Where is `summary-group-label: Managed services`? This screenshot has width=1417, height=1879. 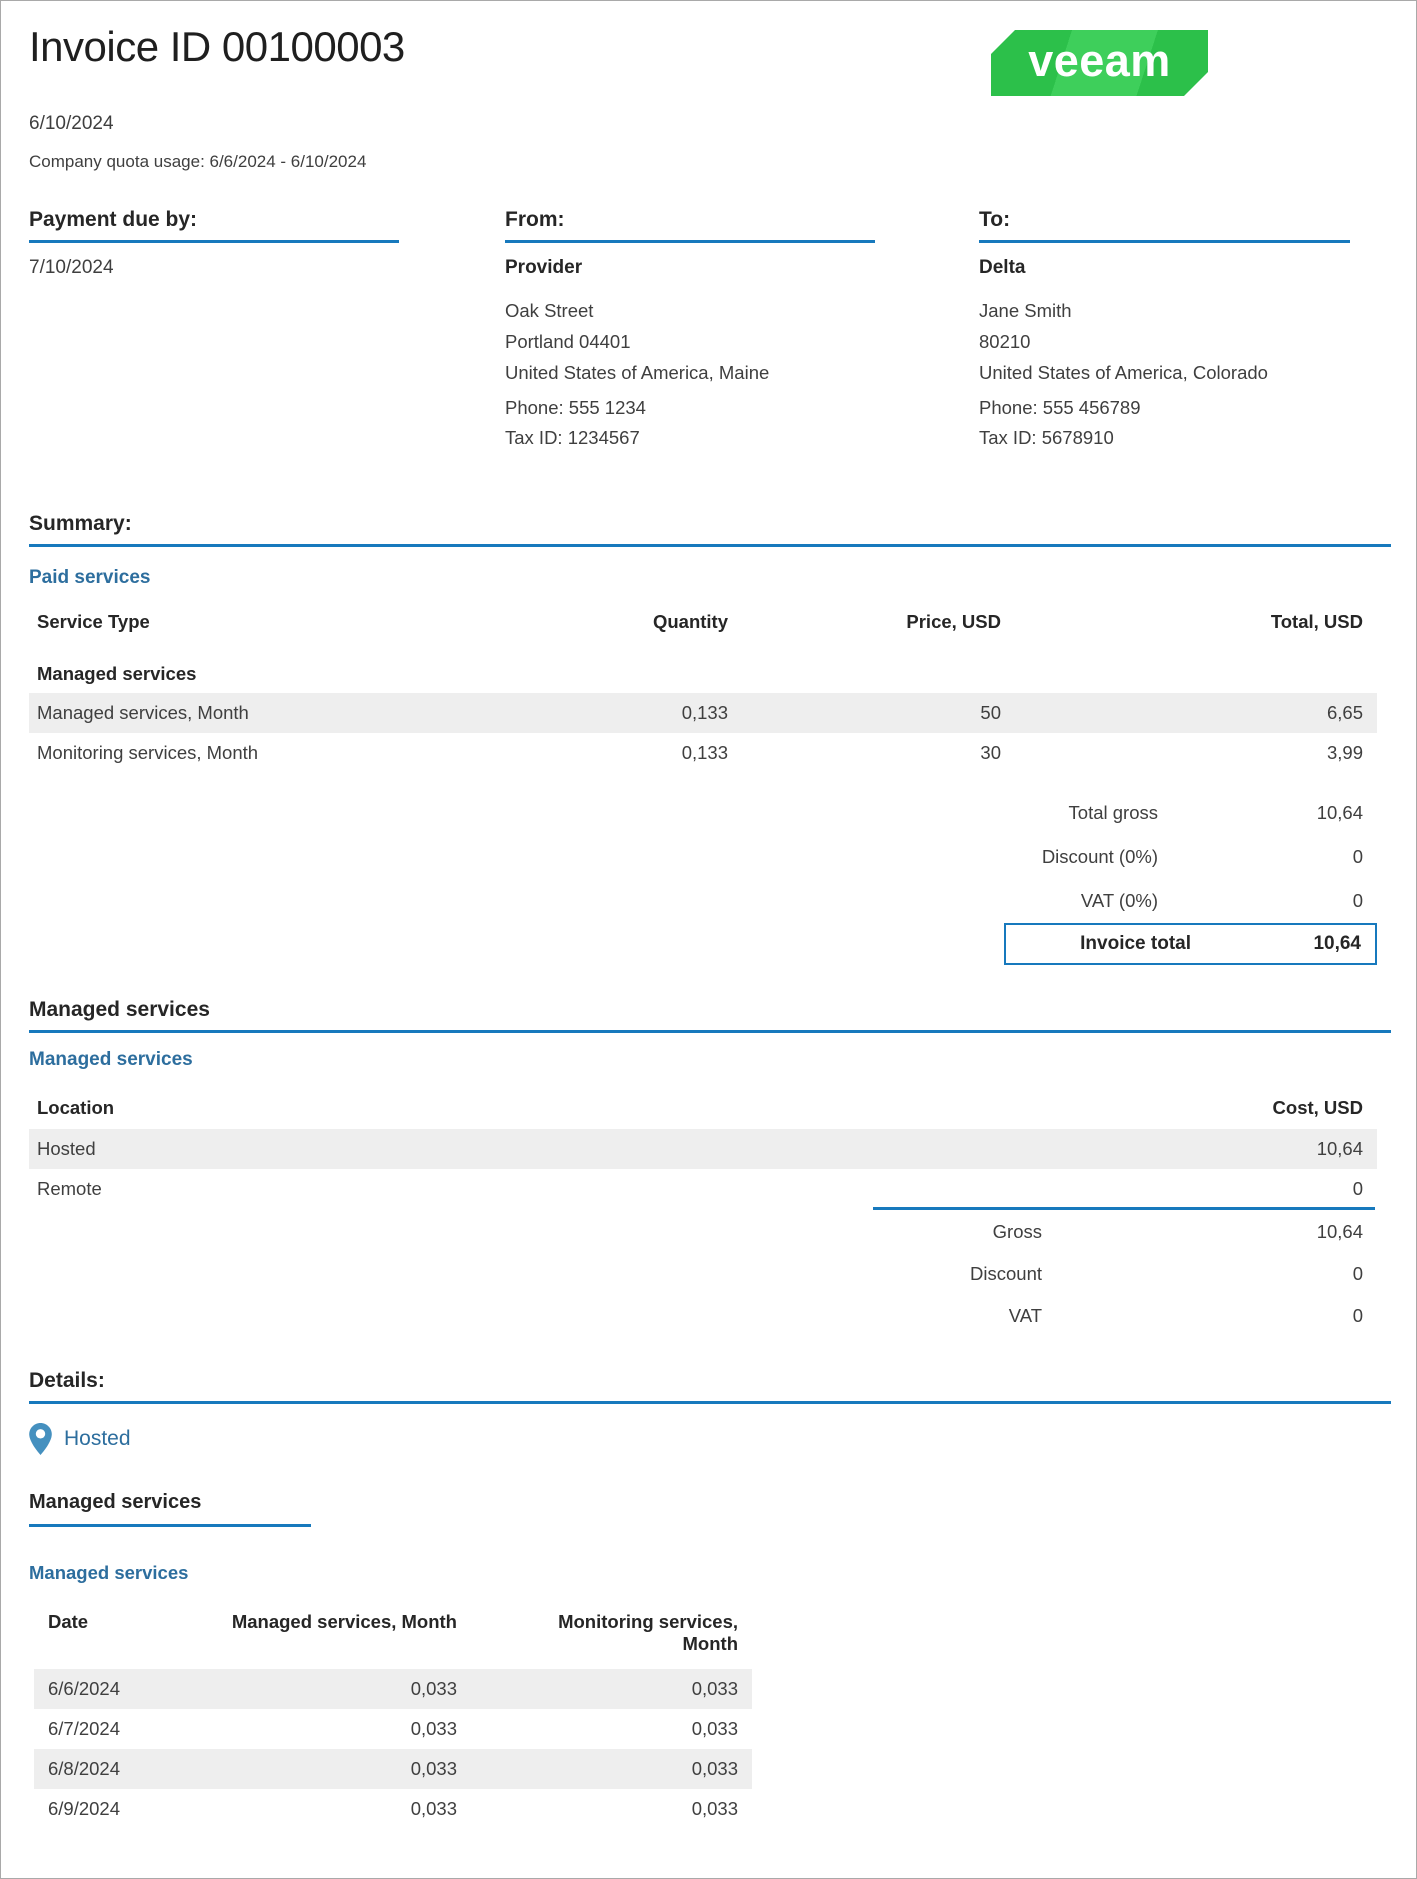 summary-group-label: Managed services is located at coordinates (117, 673).